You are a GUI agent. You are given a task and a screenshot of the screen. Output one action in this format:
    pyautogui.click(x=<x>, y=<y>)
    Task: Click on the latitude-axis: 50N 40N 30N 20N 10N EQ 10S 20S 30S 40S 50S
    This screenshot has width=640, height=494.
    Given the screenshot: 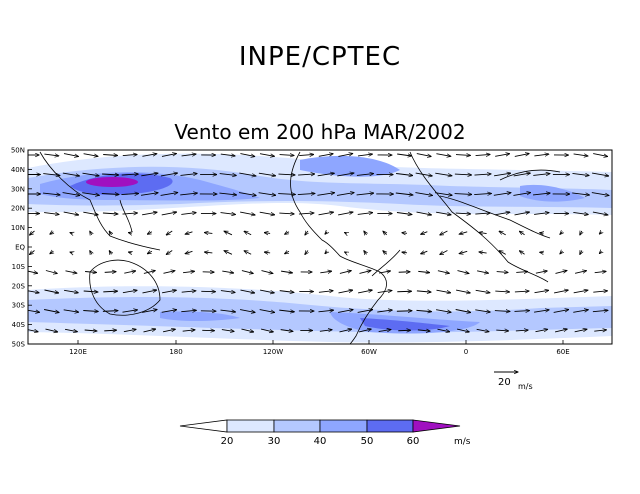 What is the action you would take?
    pyautogui.click(x=21, y=248)
    